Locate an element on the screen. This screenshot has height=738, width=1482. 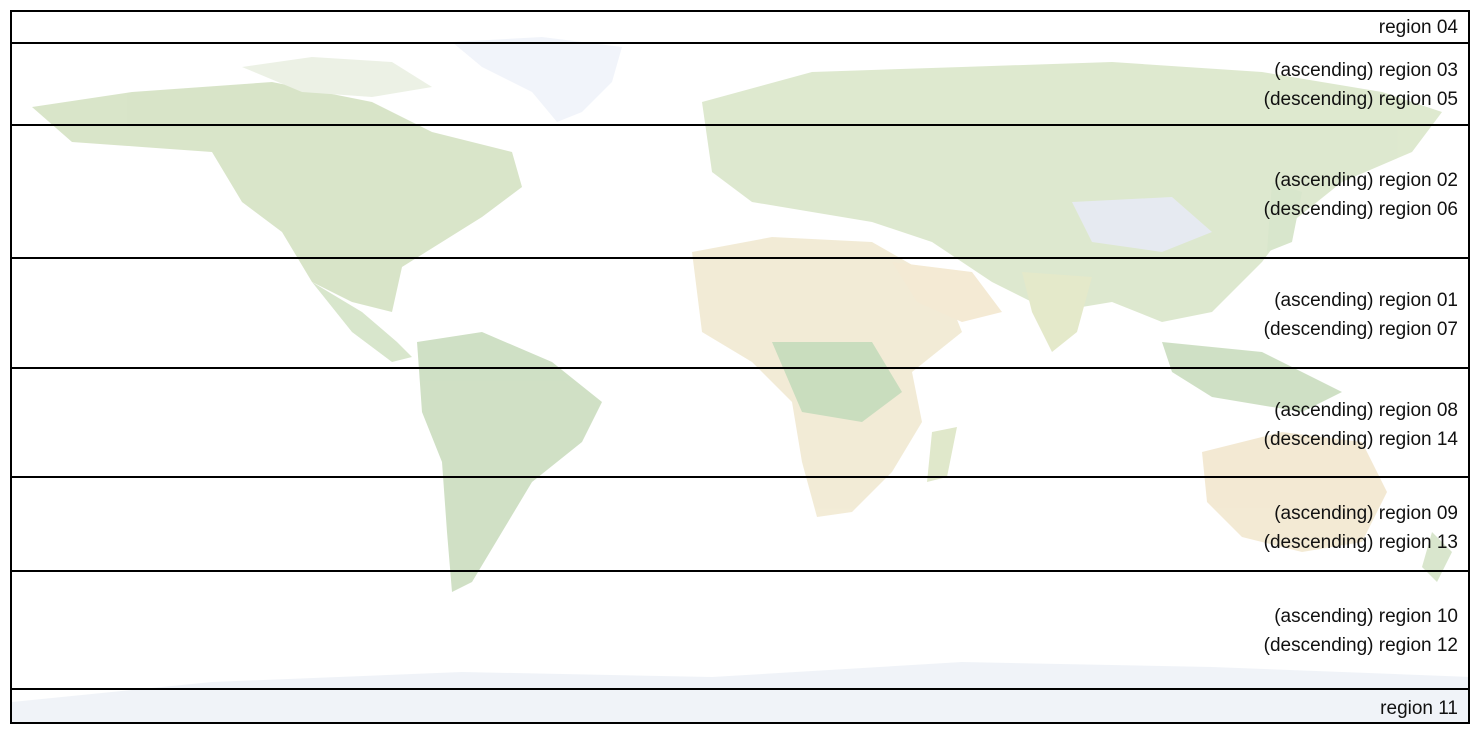
landmass-north-america is located at coordinates (277, 197).